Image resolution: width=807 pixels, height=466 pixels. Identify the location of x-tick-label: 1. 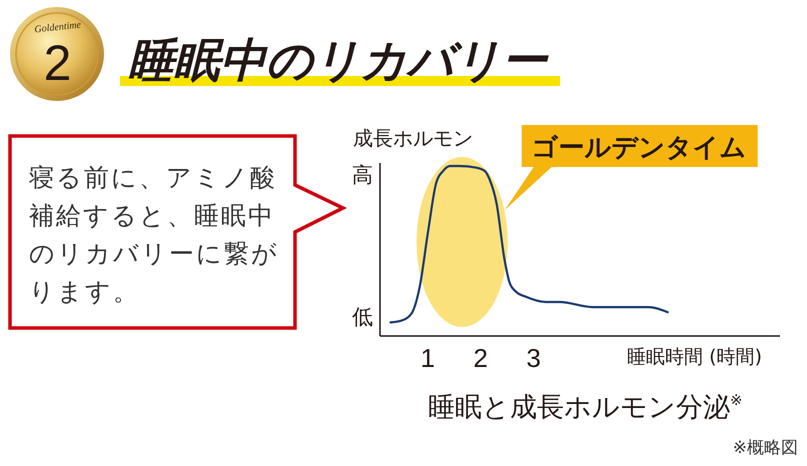
(427, 358).